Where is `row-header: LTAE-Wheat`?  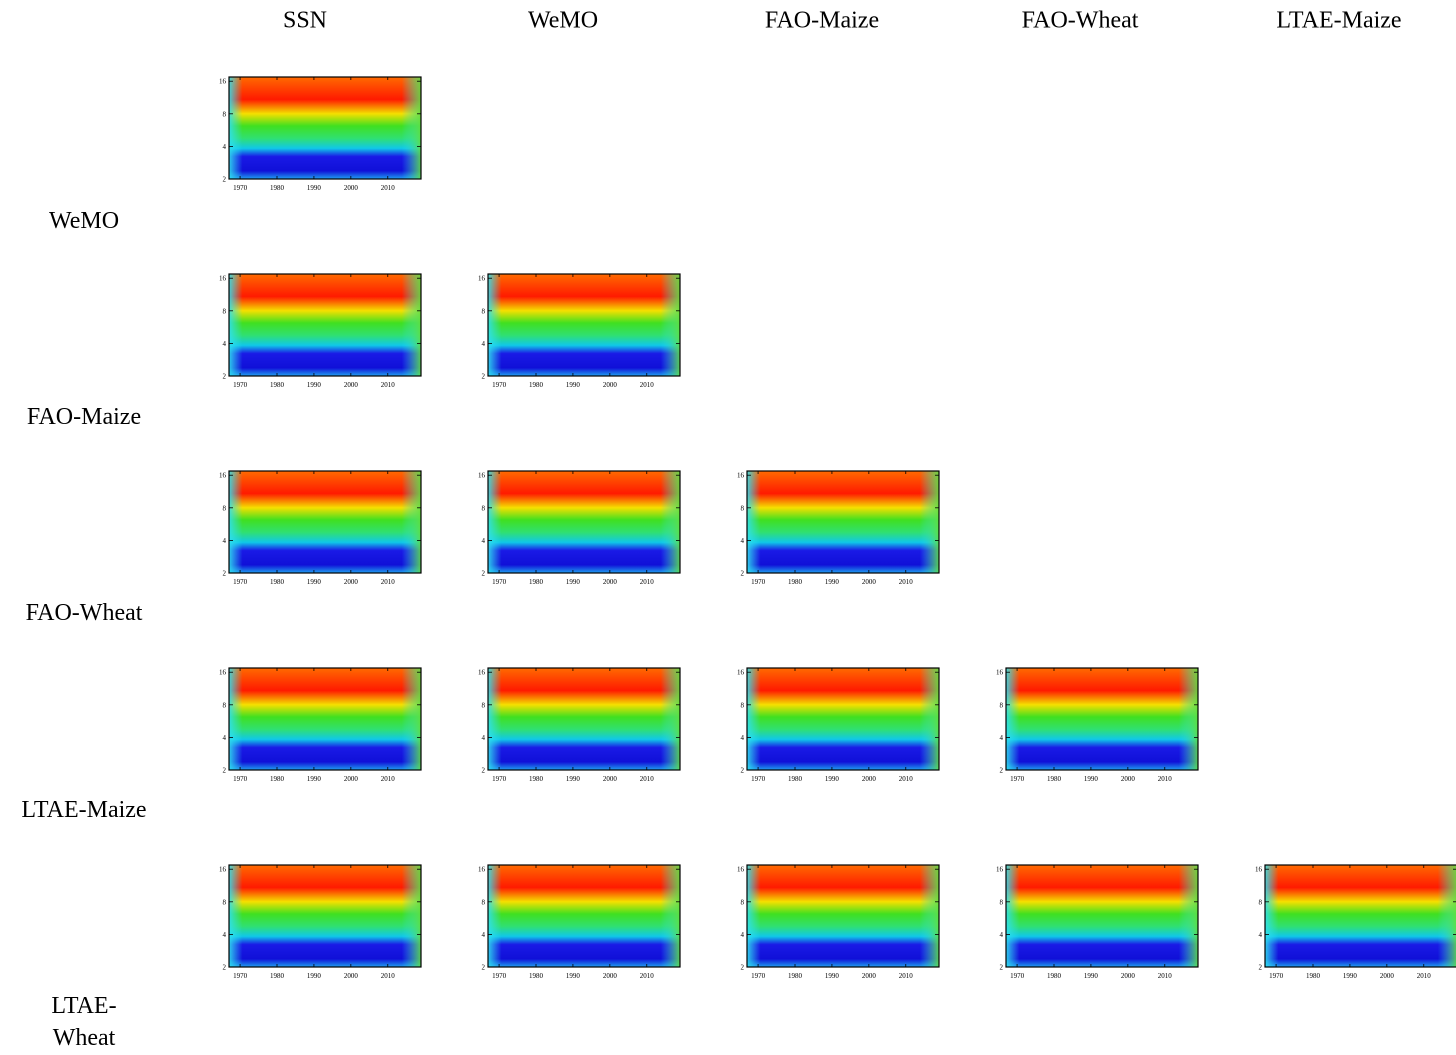
row-header: LTAE-Wheat is located at coordinates (84, 1022).